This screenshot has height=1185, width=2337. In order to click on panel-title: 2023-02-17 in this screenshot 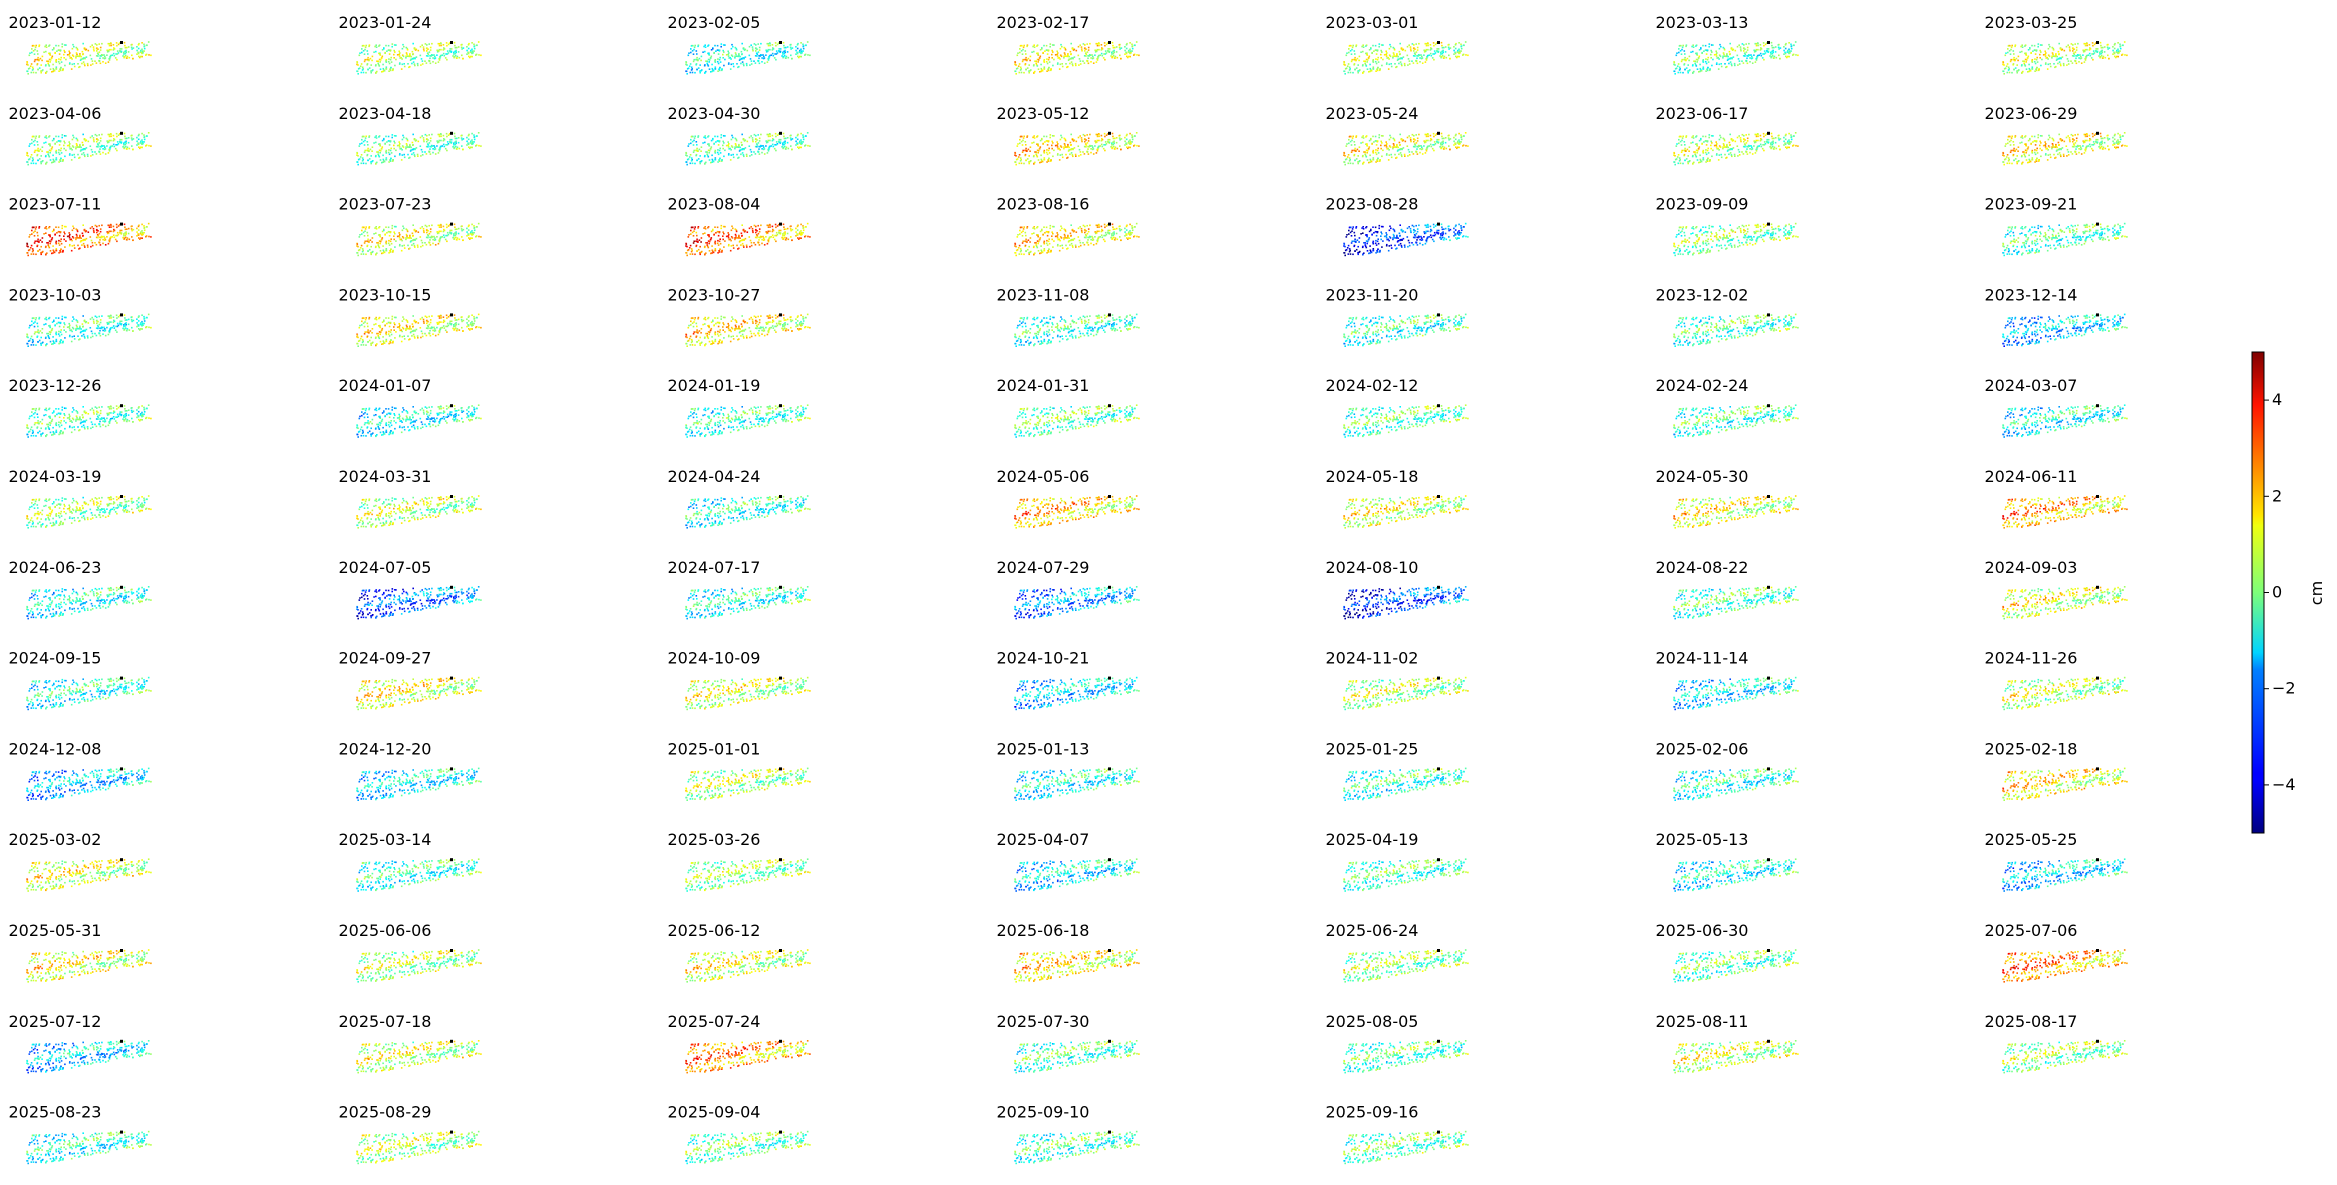, I will do `click(1043, 22)`.